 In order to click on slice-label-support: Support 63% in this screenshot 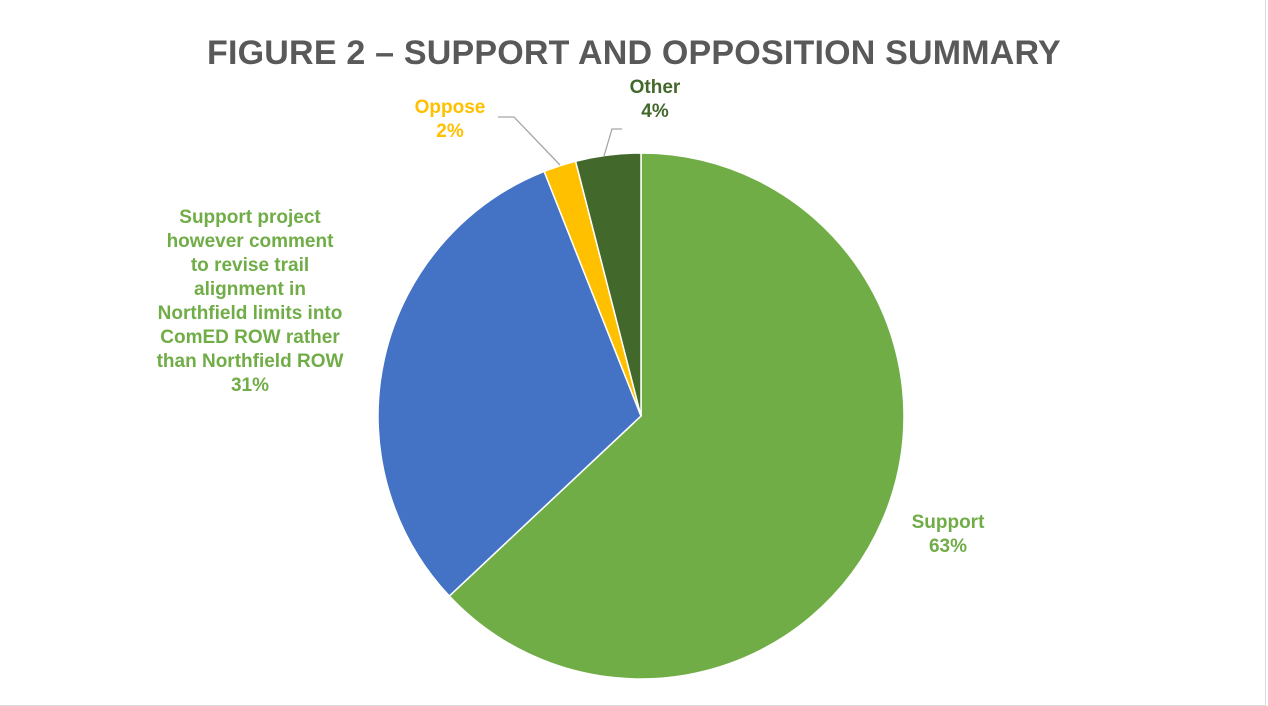, I will do `click(948, 535)`.